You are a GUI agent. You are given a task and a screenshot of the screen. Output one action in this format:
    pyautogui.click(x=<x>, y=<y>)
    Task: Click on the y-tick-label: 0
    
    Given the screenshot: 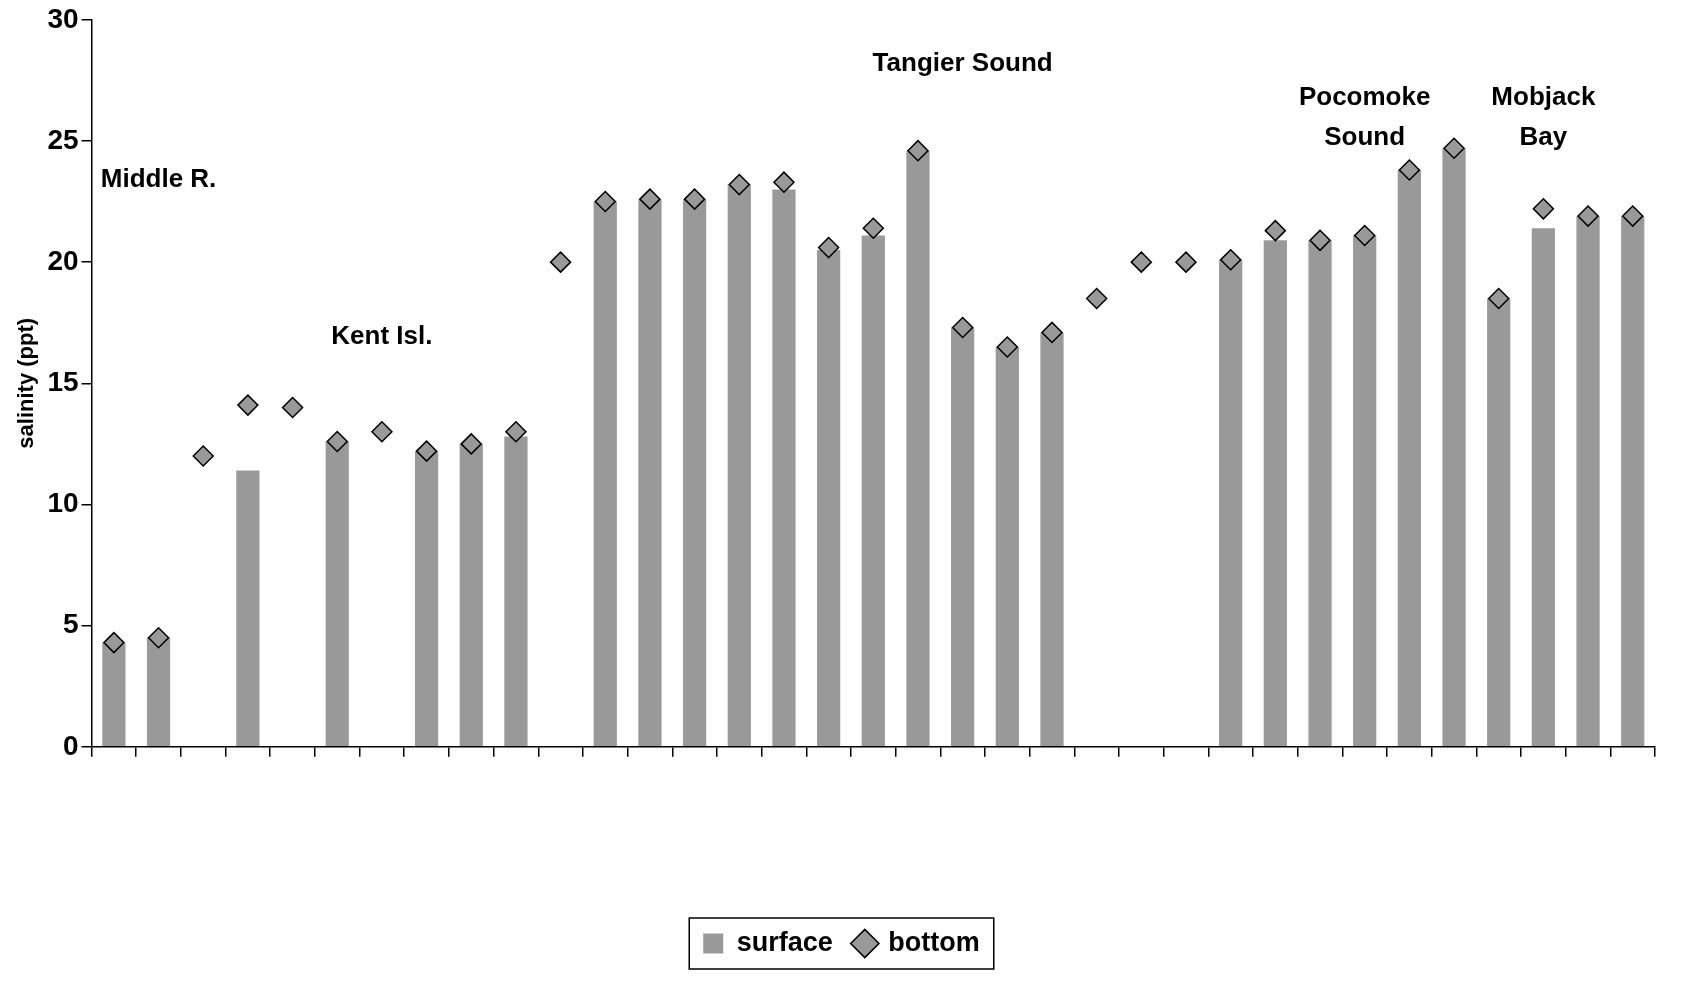 What is the action you would take?
    pyautogui.click(x=70, y=745)
    